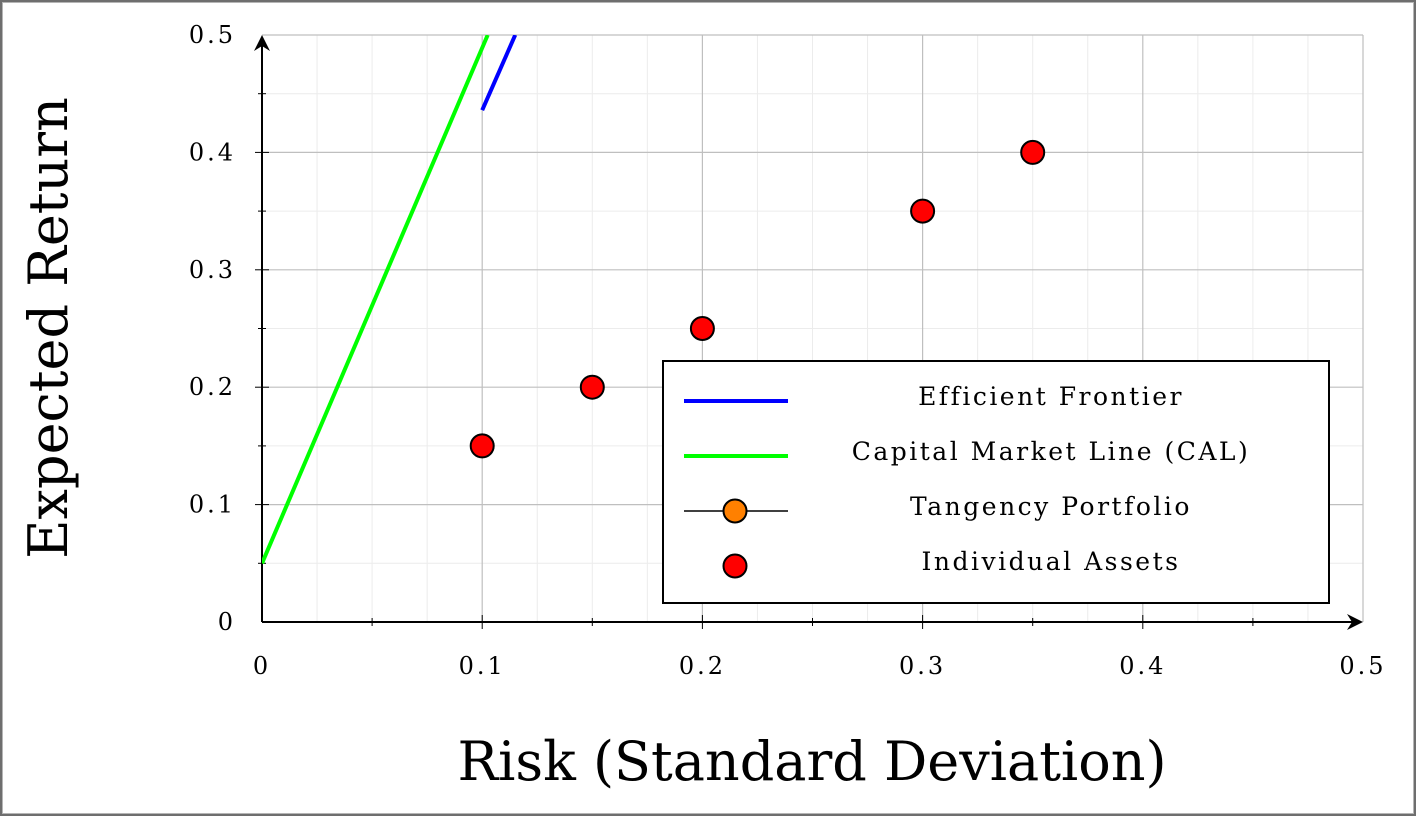 The height and width of the screenshot is (816, 1416). What do you see at coordinates (212, 152) in the screenshot?
I see `y-tick-label: 0.4` at bounding box center [212, 152].